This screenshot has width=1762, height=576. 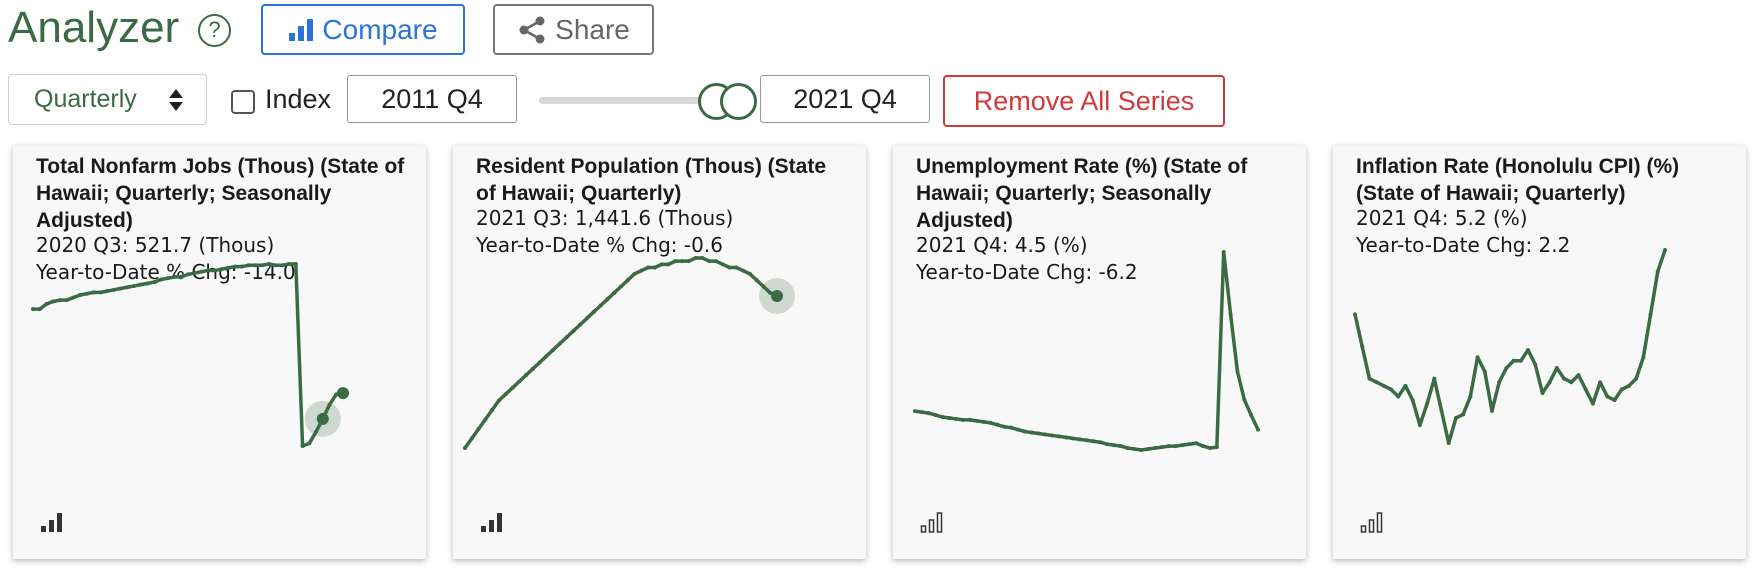 I want to click on index-label: Index, so click(x=298, y=99).